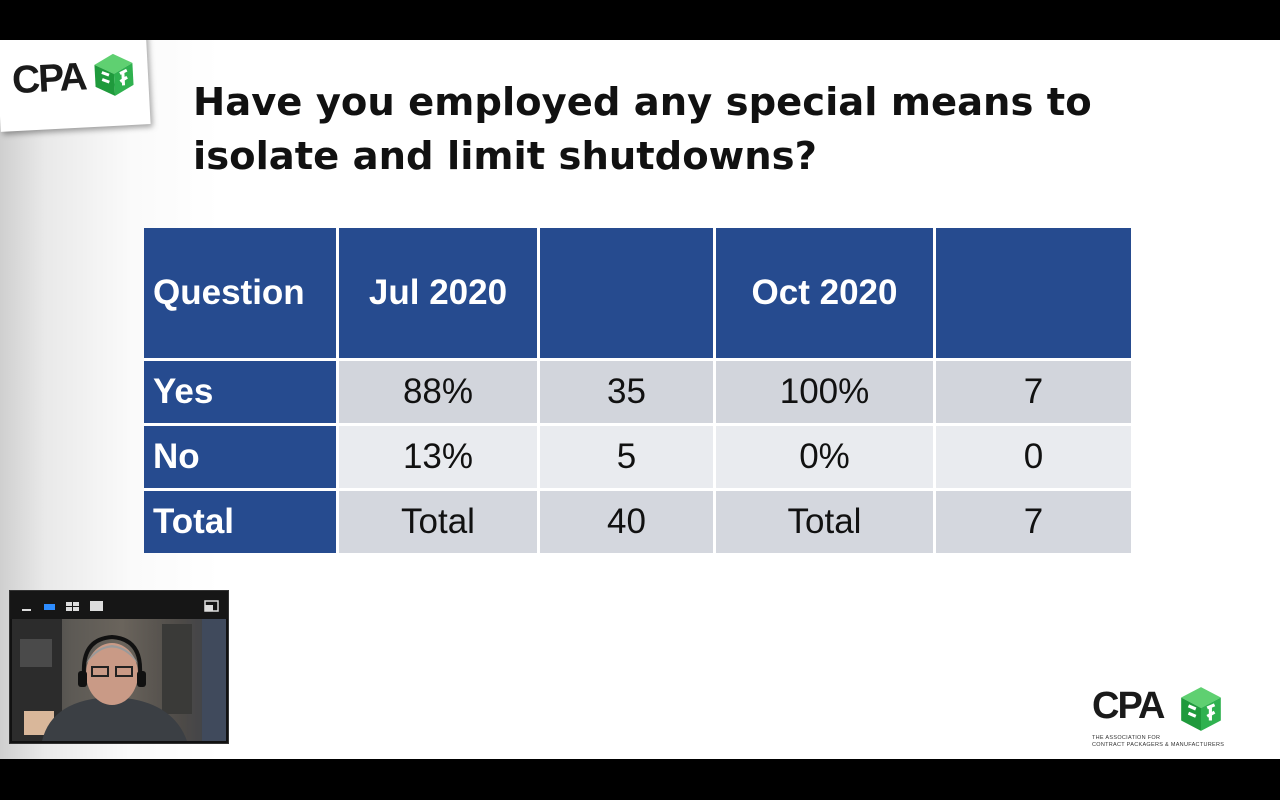  I want to click on participant-video-image, so click(119, 680).